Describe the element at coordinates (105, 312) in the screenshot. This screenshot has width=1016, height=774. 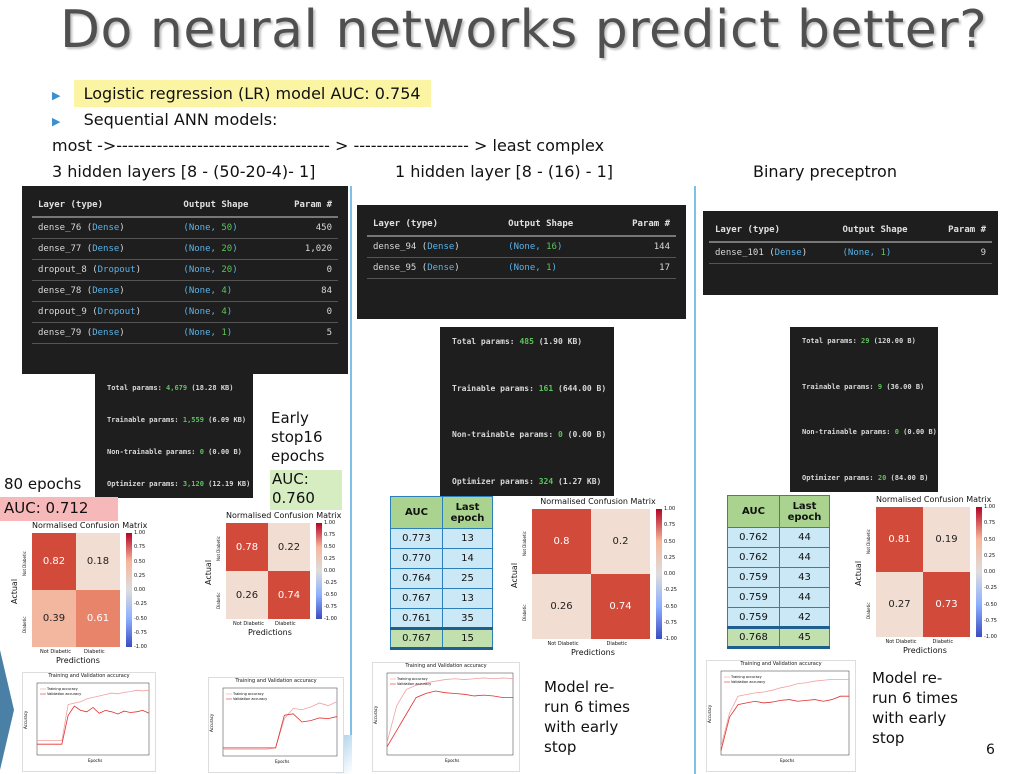
I see `layer-cell: dropout_9 (Dropout)` at that location.